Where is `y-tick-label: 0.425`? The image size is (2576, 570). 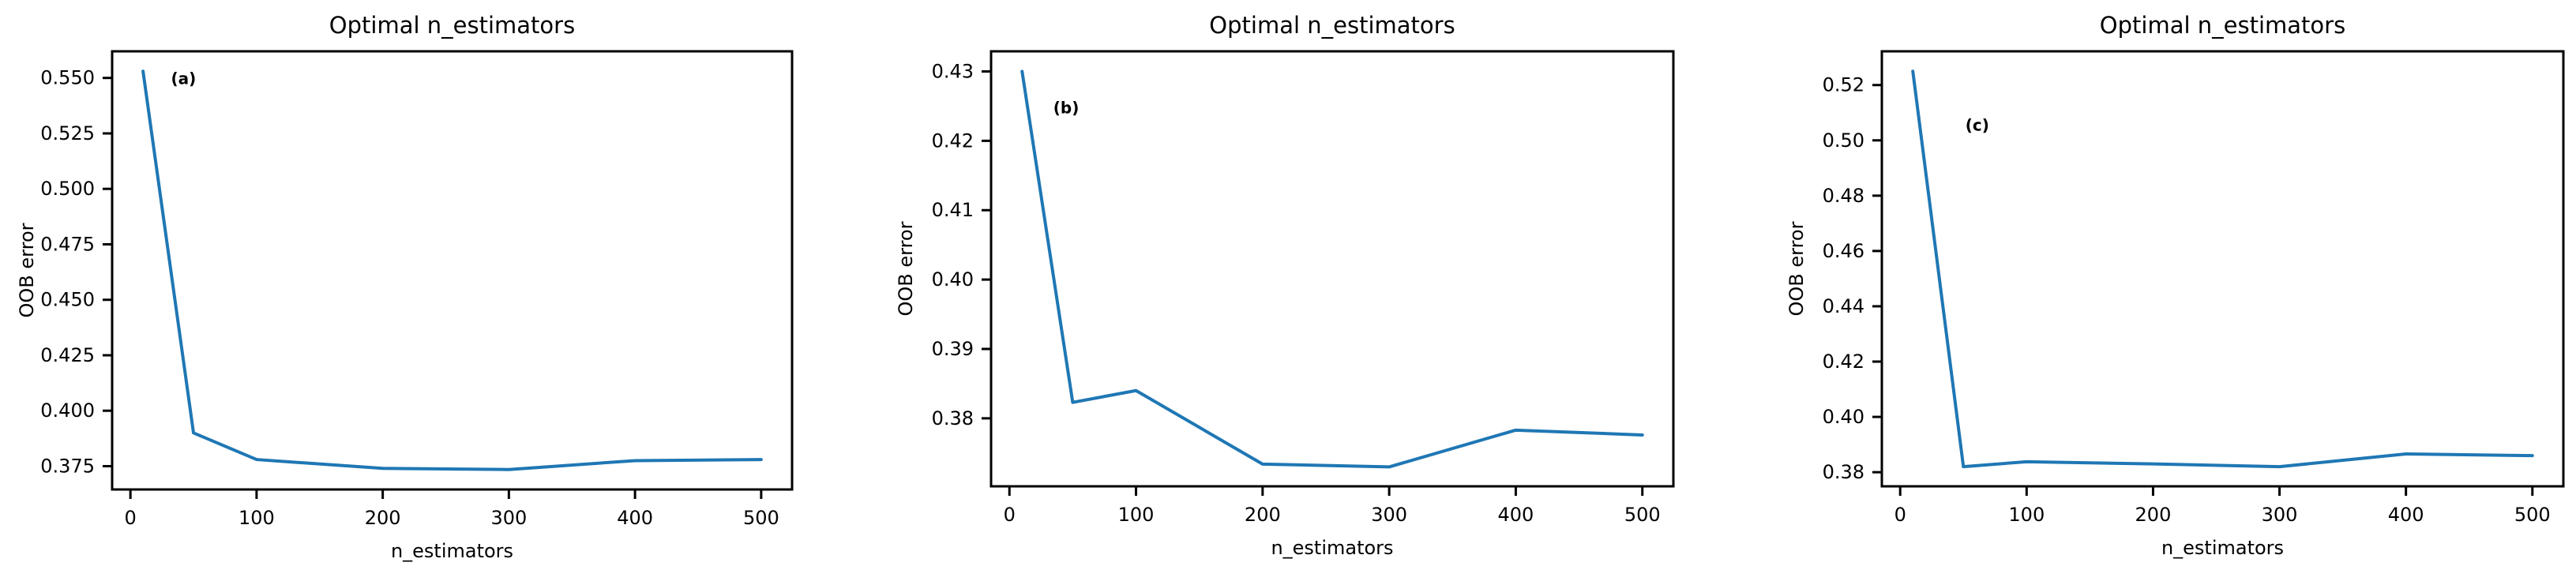
y-tick-label: 0.425 is located at coordinates (67, 355).